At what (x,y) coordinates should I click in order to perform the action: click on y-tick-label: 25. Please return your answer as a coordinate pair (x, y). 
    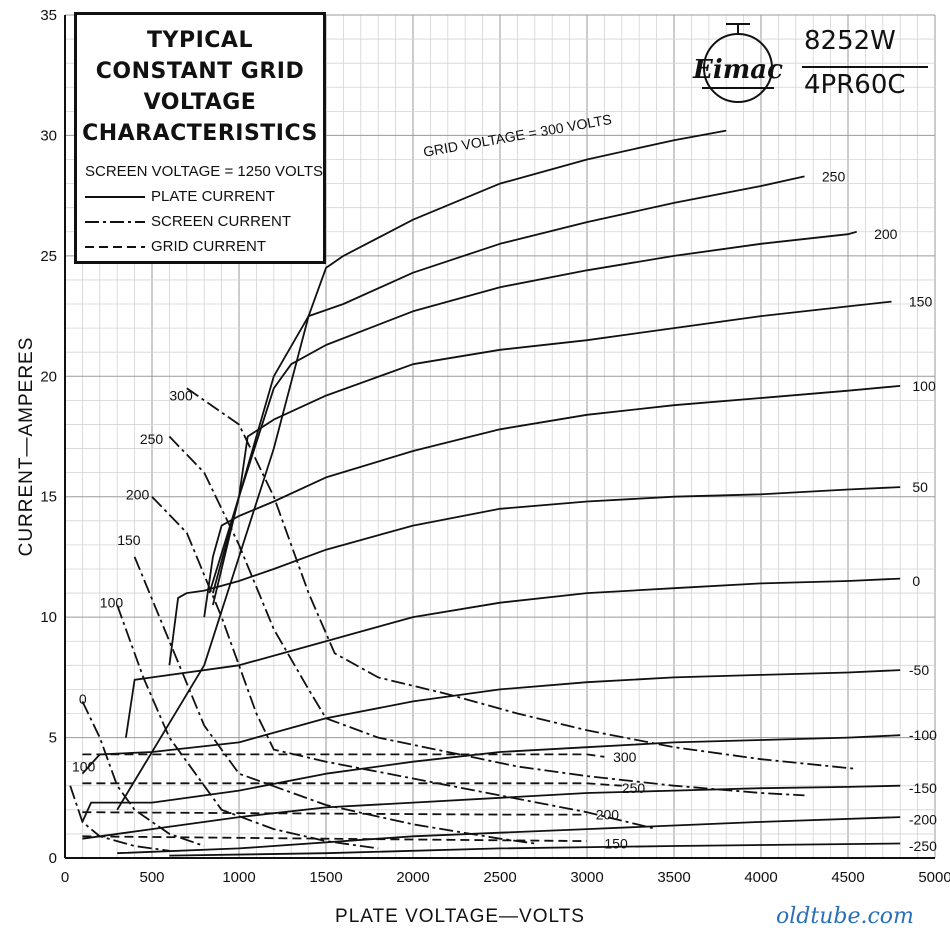
    Looking at the image, I should click on (48, 256).